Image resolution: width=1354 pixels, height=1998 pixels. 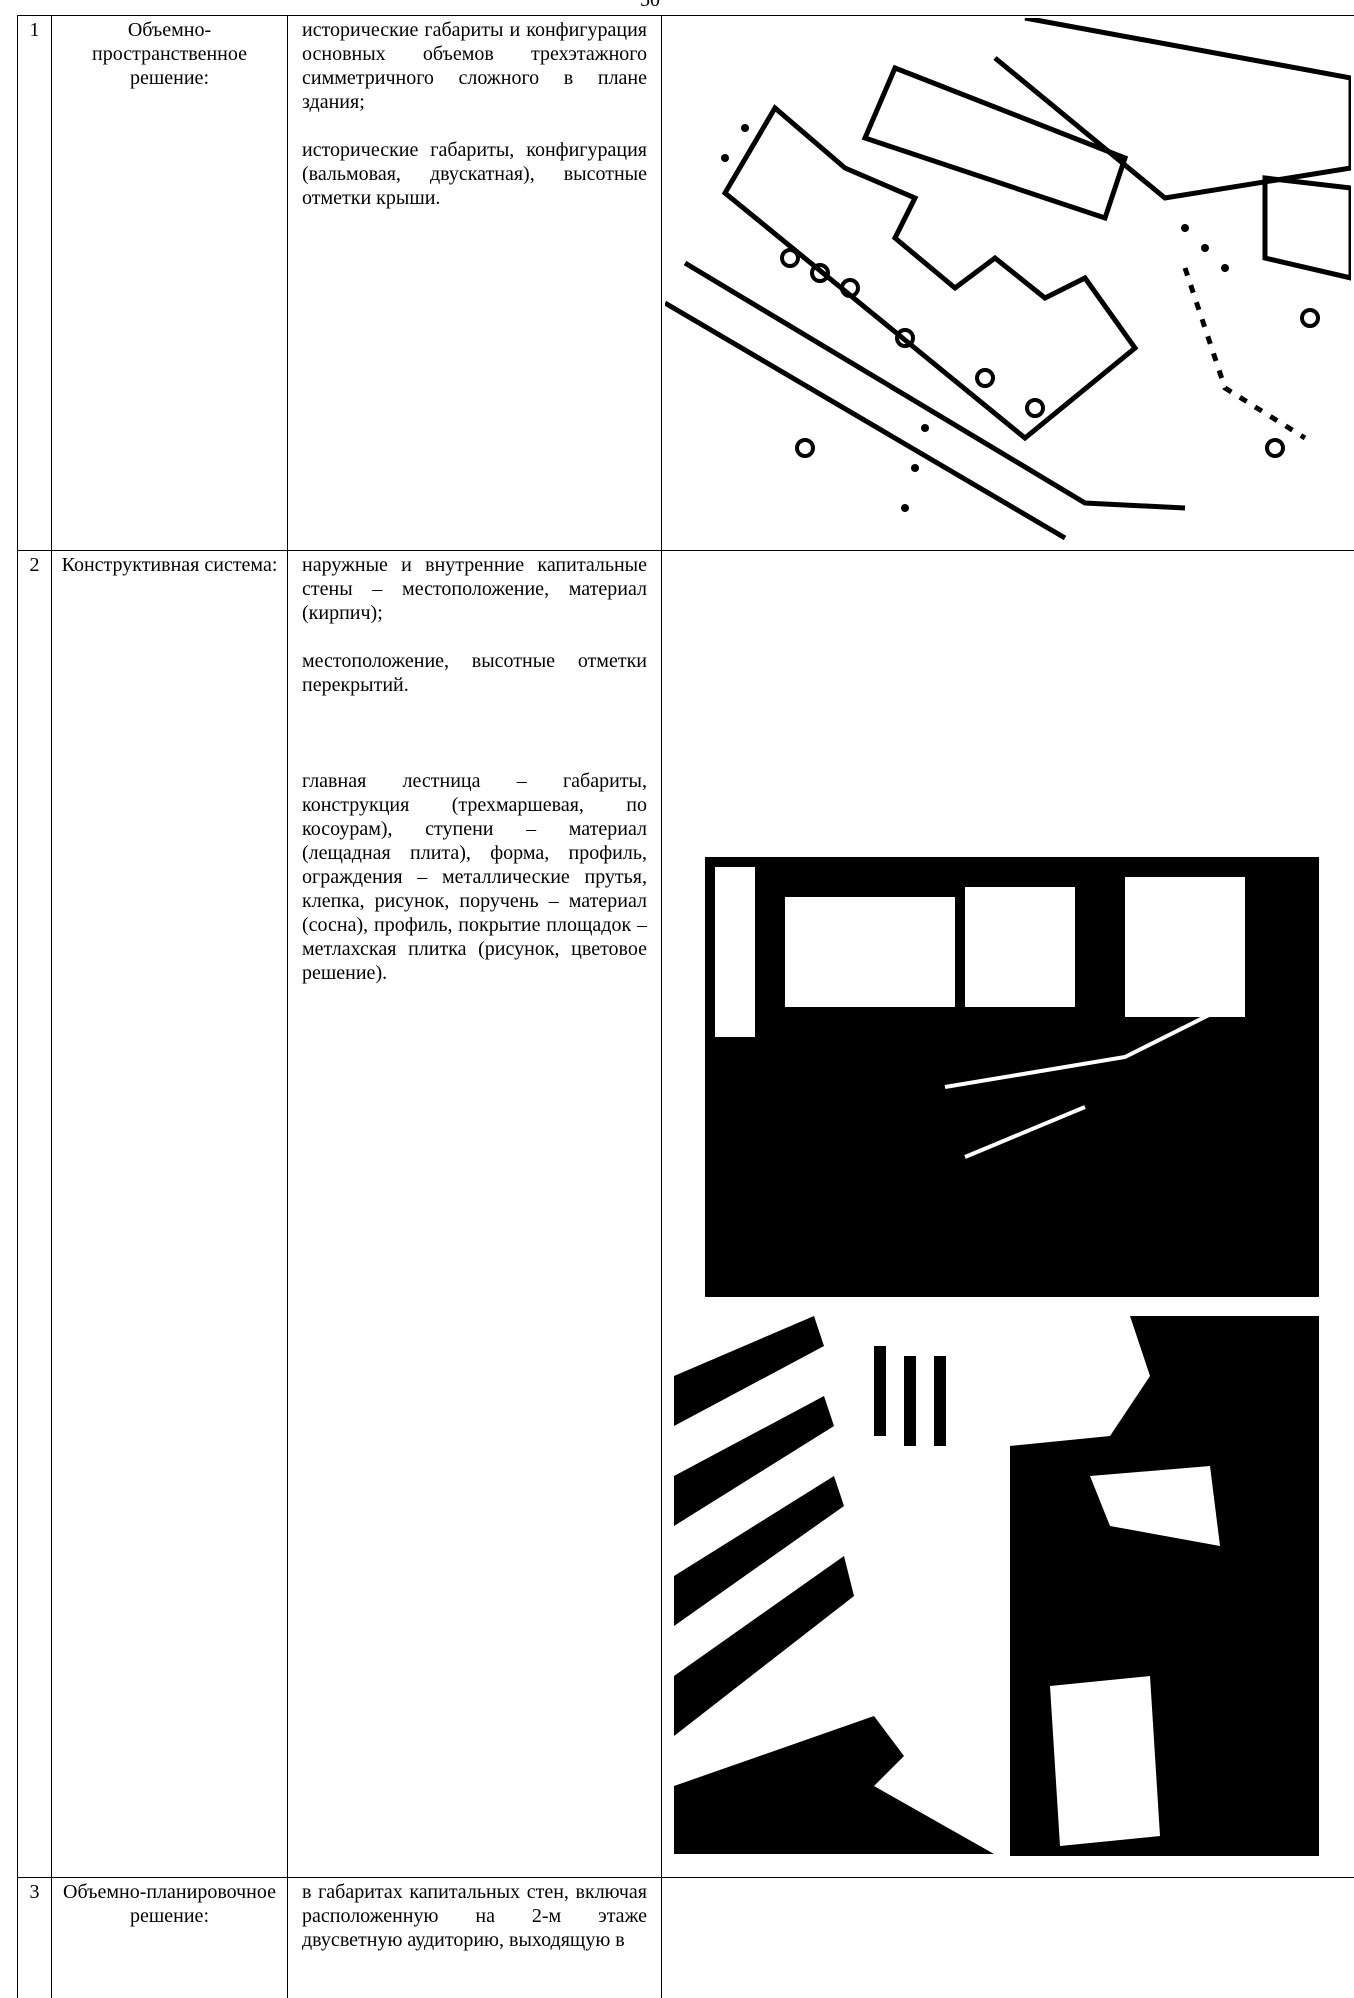 I want to click on row-number: 1, so click(x=34, y=283).